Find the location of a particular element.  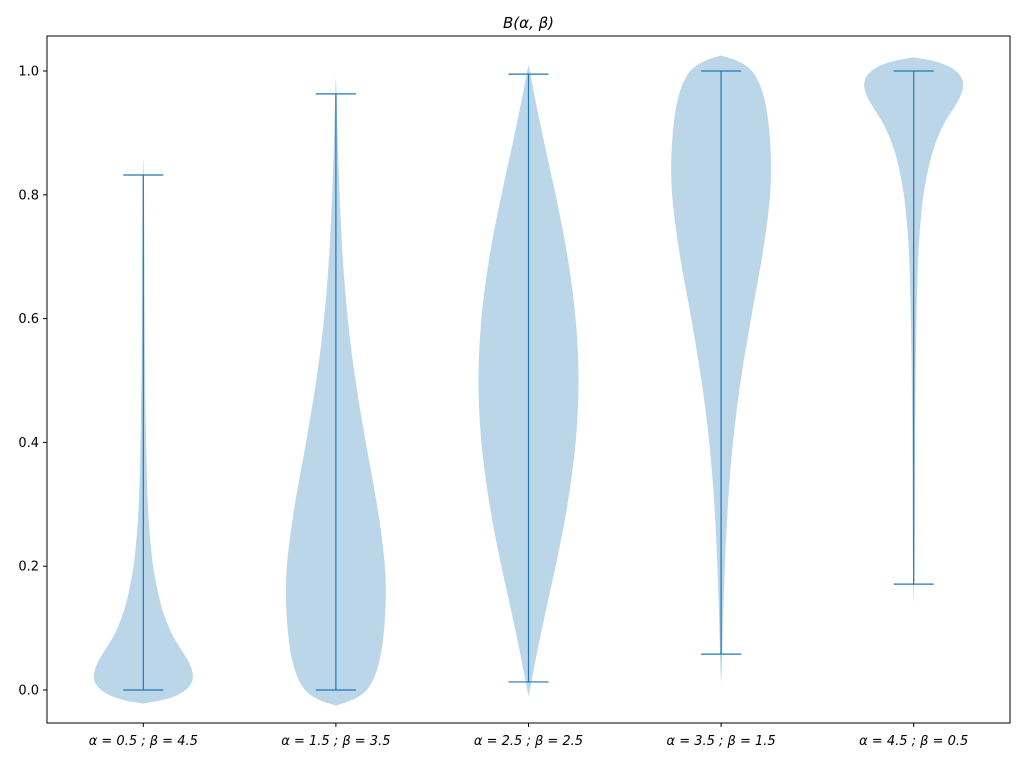

x-tick-label: α = 3.5 ; β = 1.5 is located at coordinates (721, 741).